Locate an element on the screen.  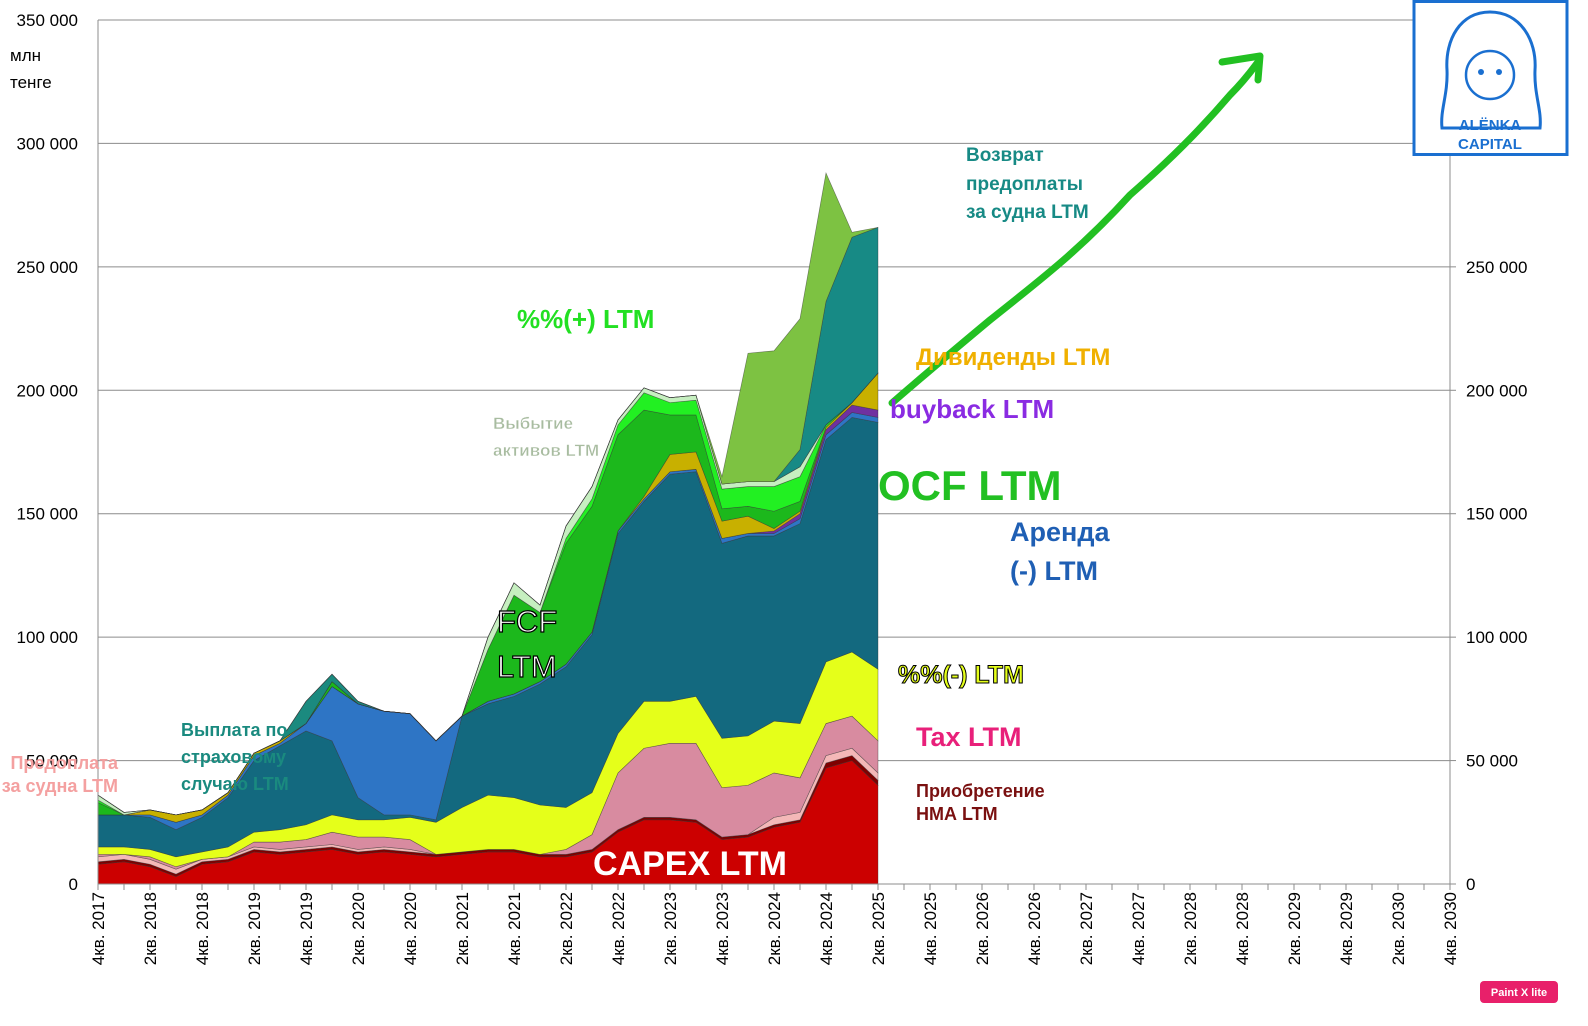
x-tick-label: 4кв. 2018 is located at coordinates (202, 928).